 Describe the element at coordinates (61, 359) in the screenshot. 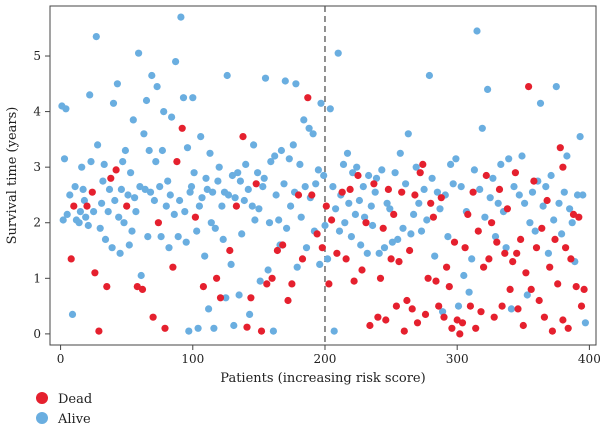

I see `x-tick-label: 0` at that location.